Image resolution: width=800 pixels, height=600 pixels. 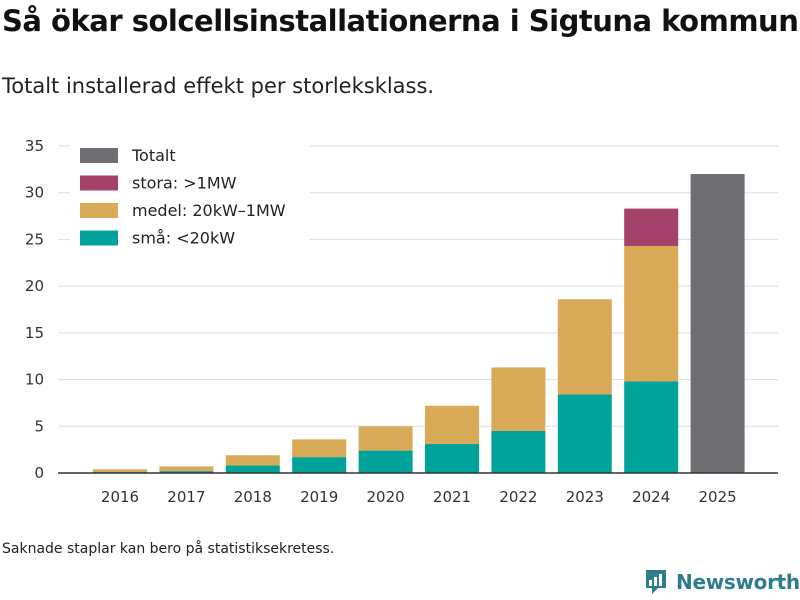 I want to click on bar-2016-medel, so click(x=120, y=471).